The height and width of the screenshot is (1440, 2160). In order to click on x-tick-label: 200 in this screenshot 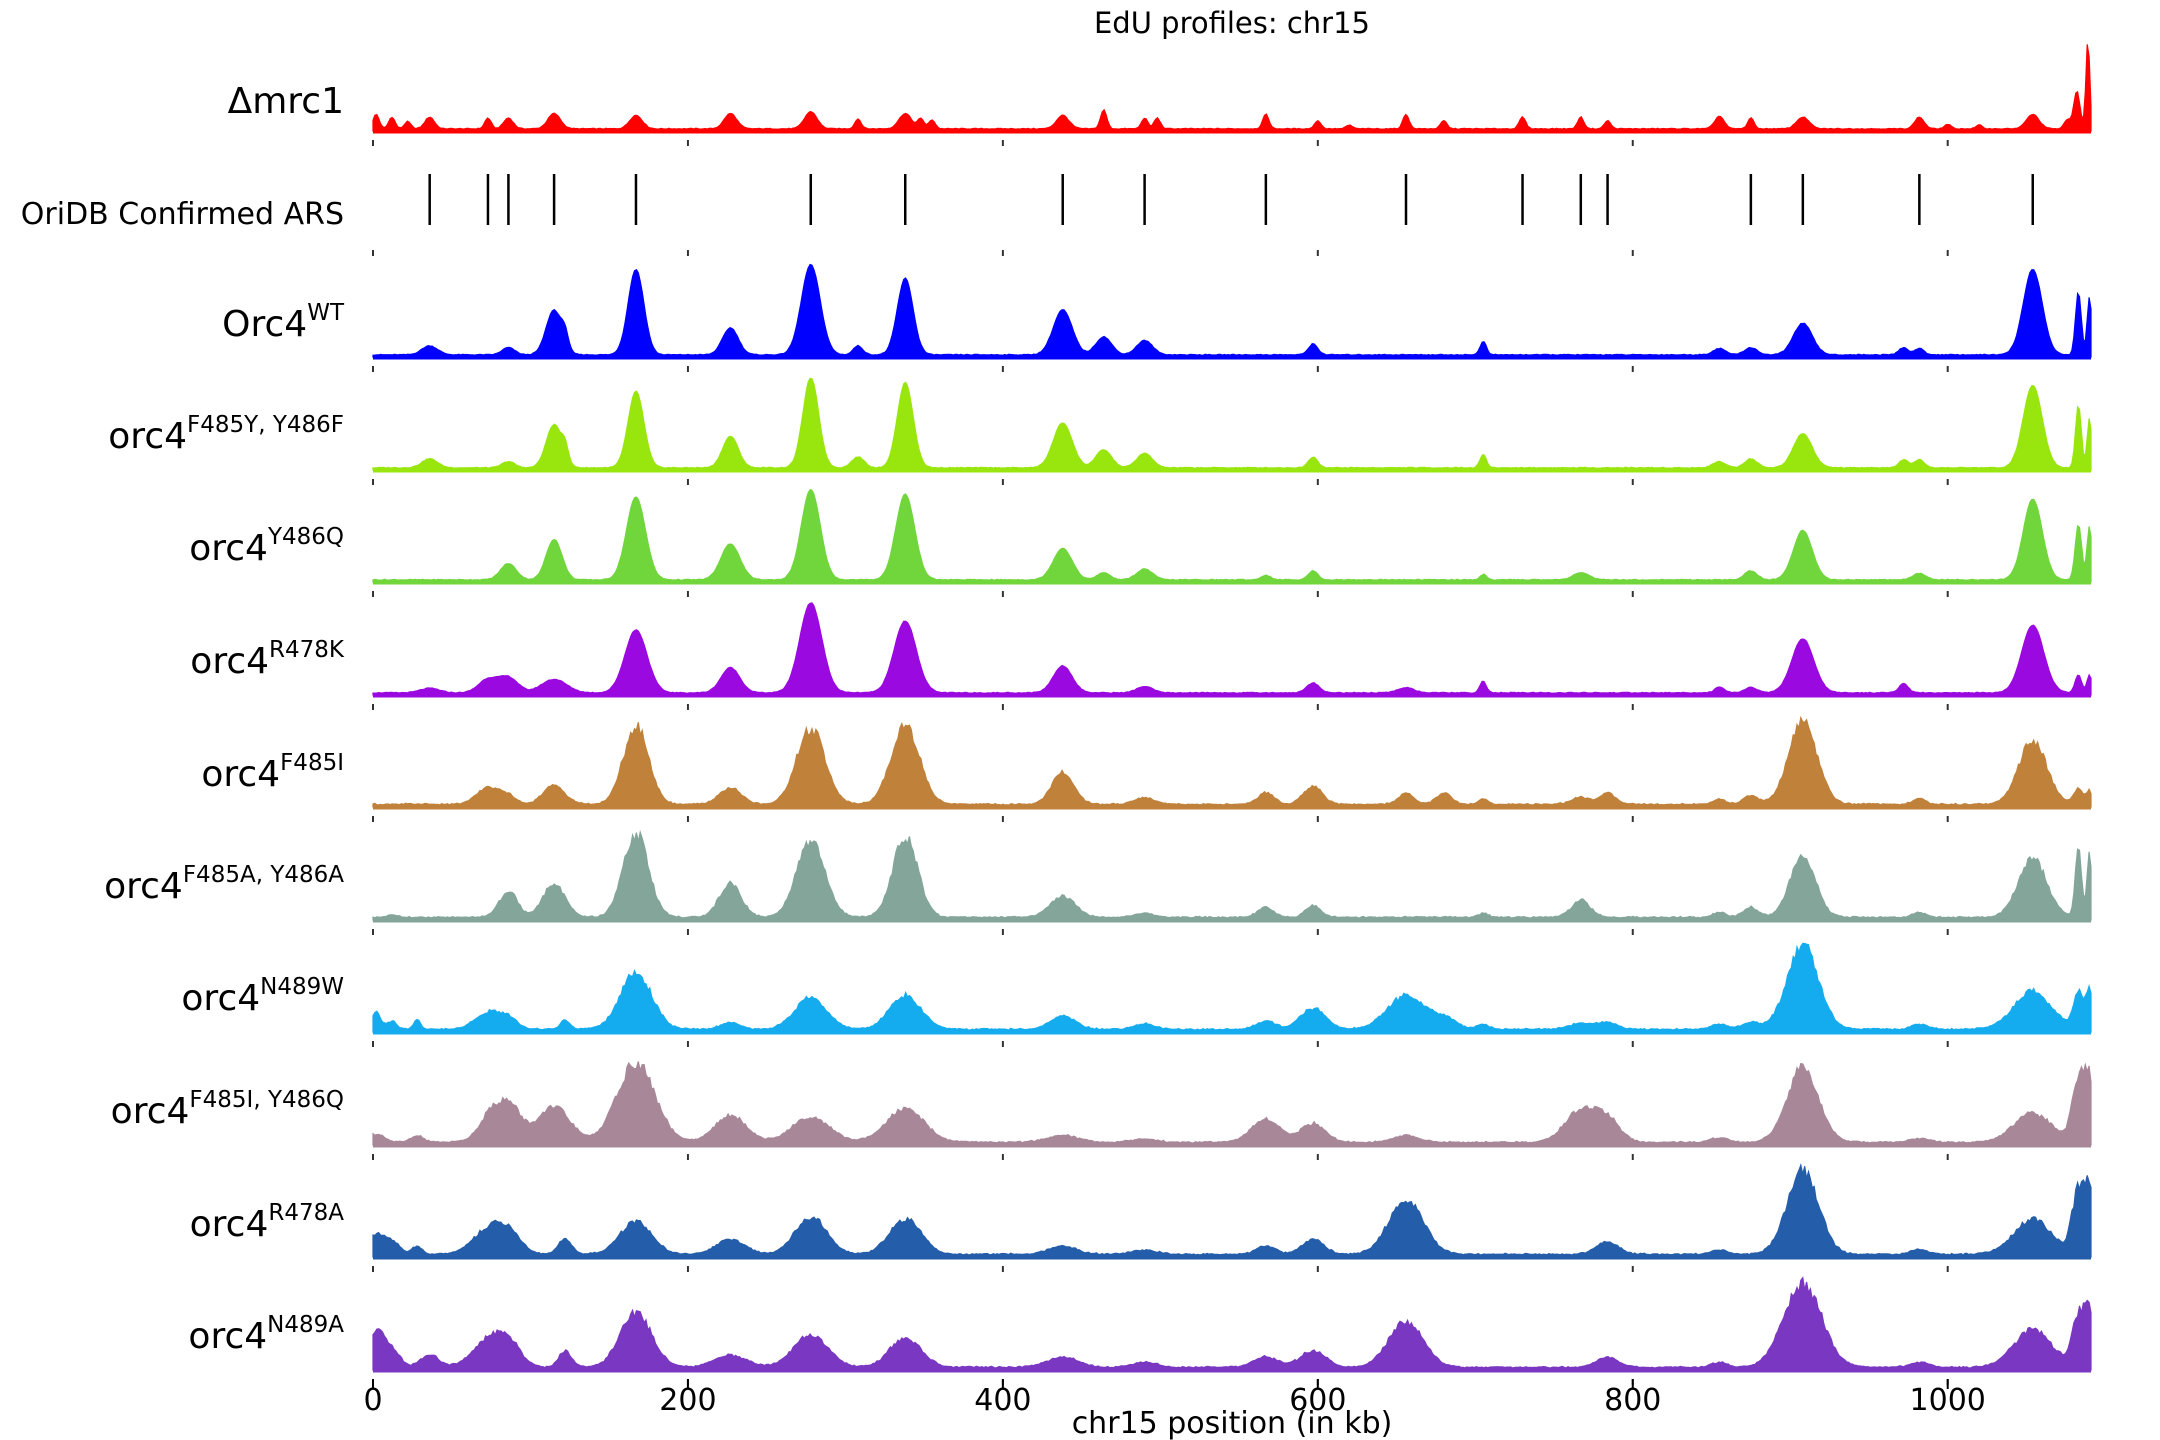, I will do `click(687, 1400)`.